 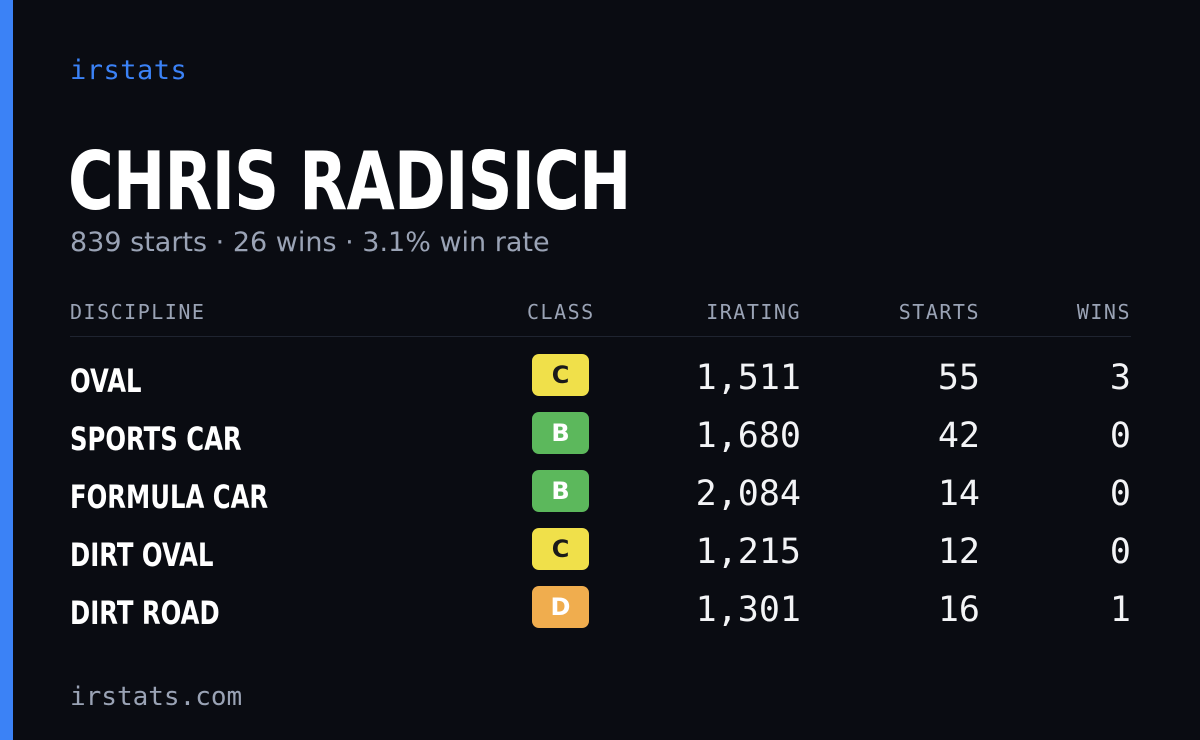 What do you see at coordinates (156, 439) in the screenshot?
I see `discipline-name: SPORTS CAR` at bounding box center [156, 439].